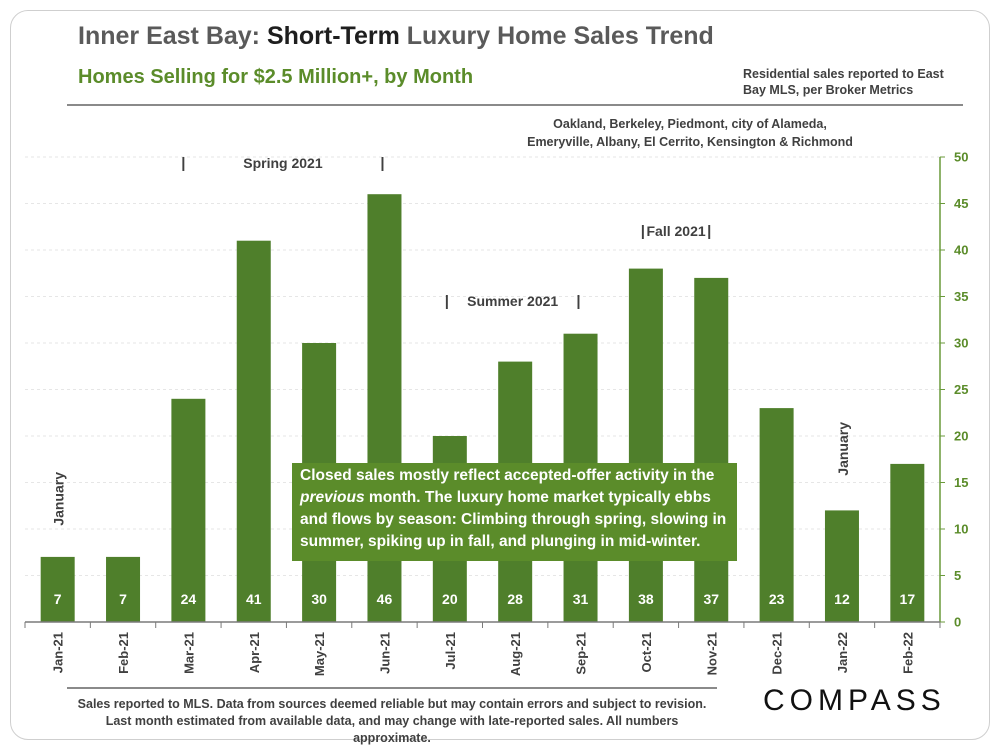 The image size is (1000, 750). What do you see at coordinates (957, 622) in the screenshot?
I see `y-tick-label: 0` at bounding box center [957, 622].